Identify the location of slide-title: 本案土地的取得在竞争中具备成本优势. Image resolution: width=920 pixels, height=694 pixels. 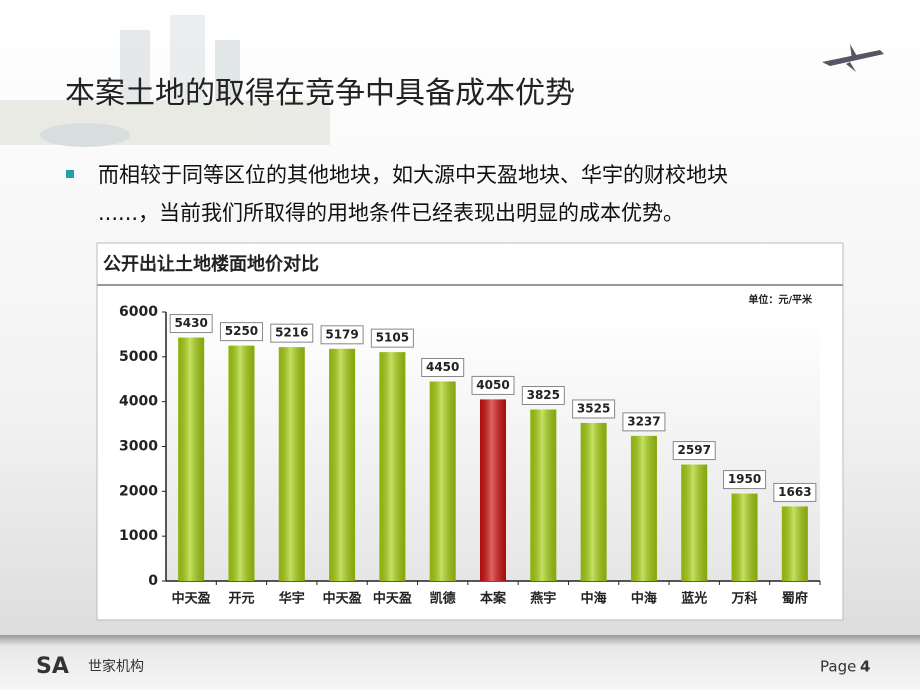
(320, 93).